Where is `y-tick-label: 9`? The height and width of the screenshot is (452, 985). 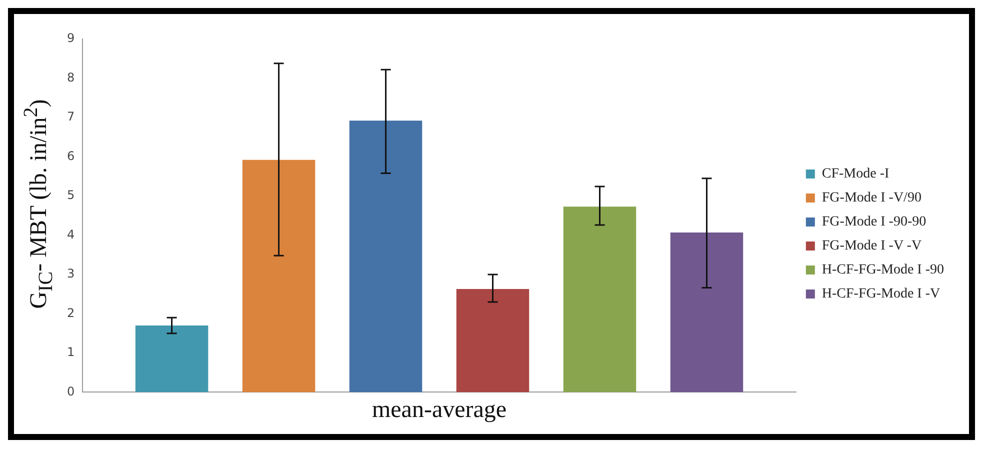 y-tick-label: 9 is located at coordinates (70, 38).